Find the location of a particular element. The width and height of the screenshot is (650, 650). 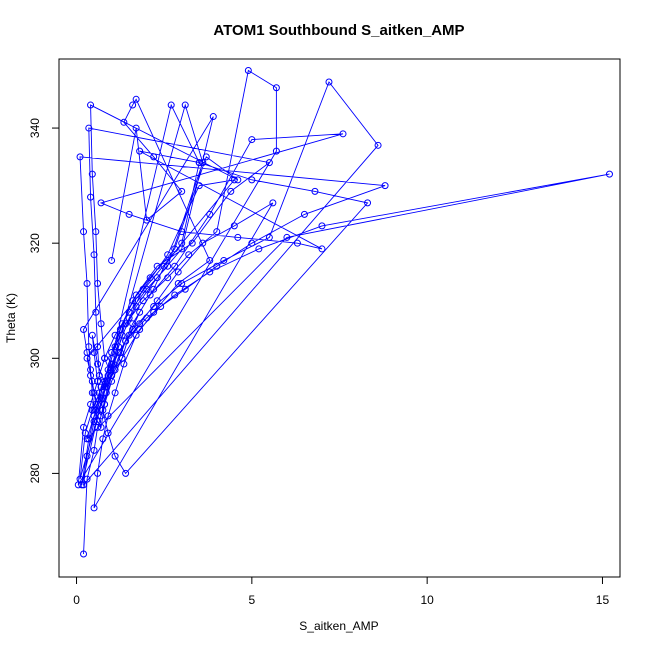

y-tick-label: 300 is located at coordinates (35, 358).